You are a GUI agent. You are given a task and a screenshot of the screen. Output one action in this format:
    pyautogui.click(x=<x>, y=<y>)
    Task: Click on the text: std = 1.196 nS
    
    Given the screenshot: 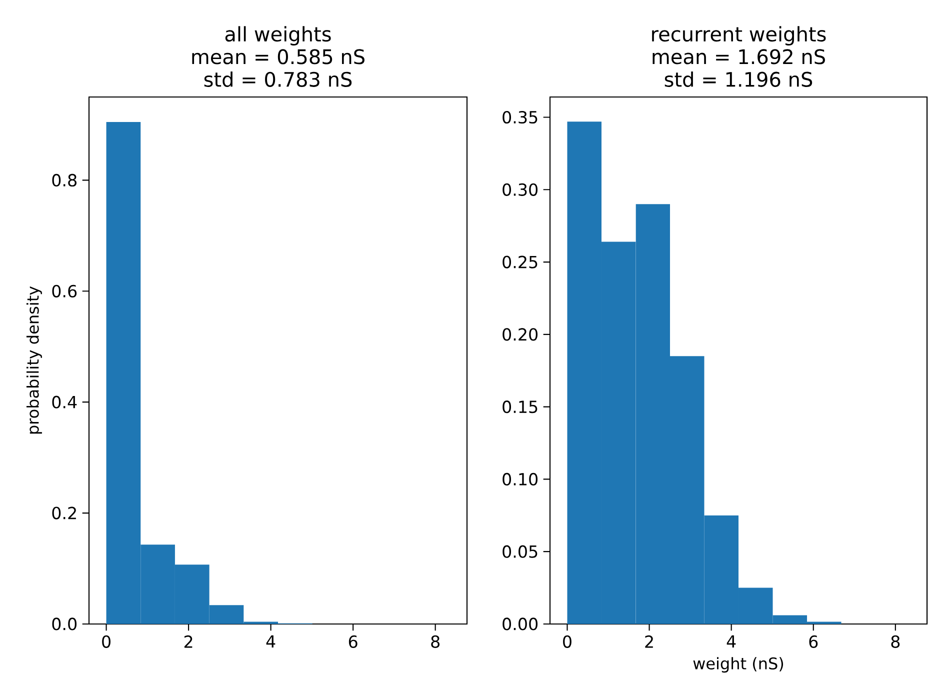 What is the action you would take?
    pyautogui.click(x=738, y=79)
    